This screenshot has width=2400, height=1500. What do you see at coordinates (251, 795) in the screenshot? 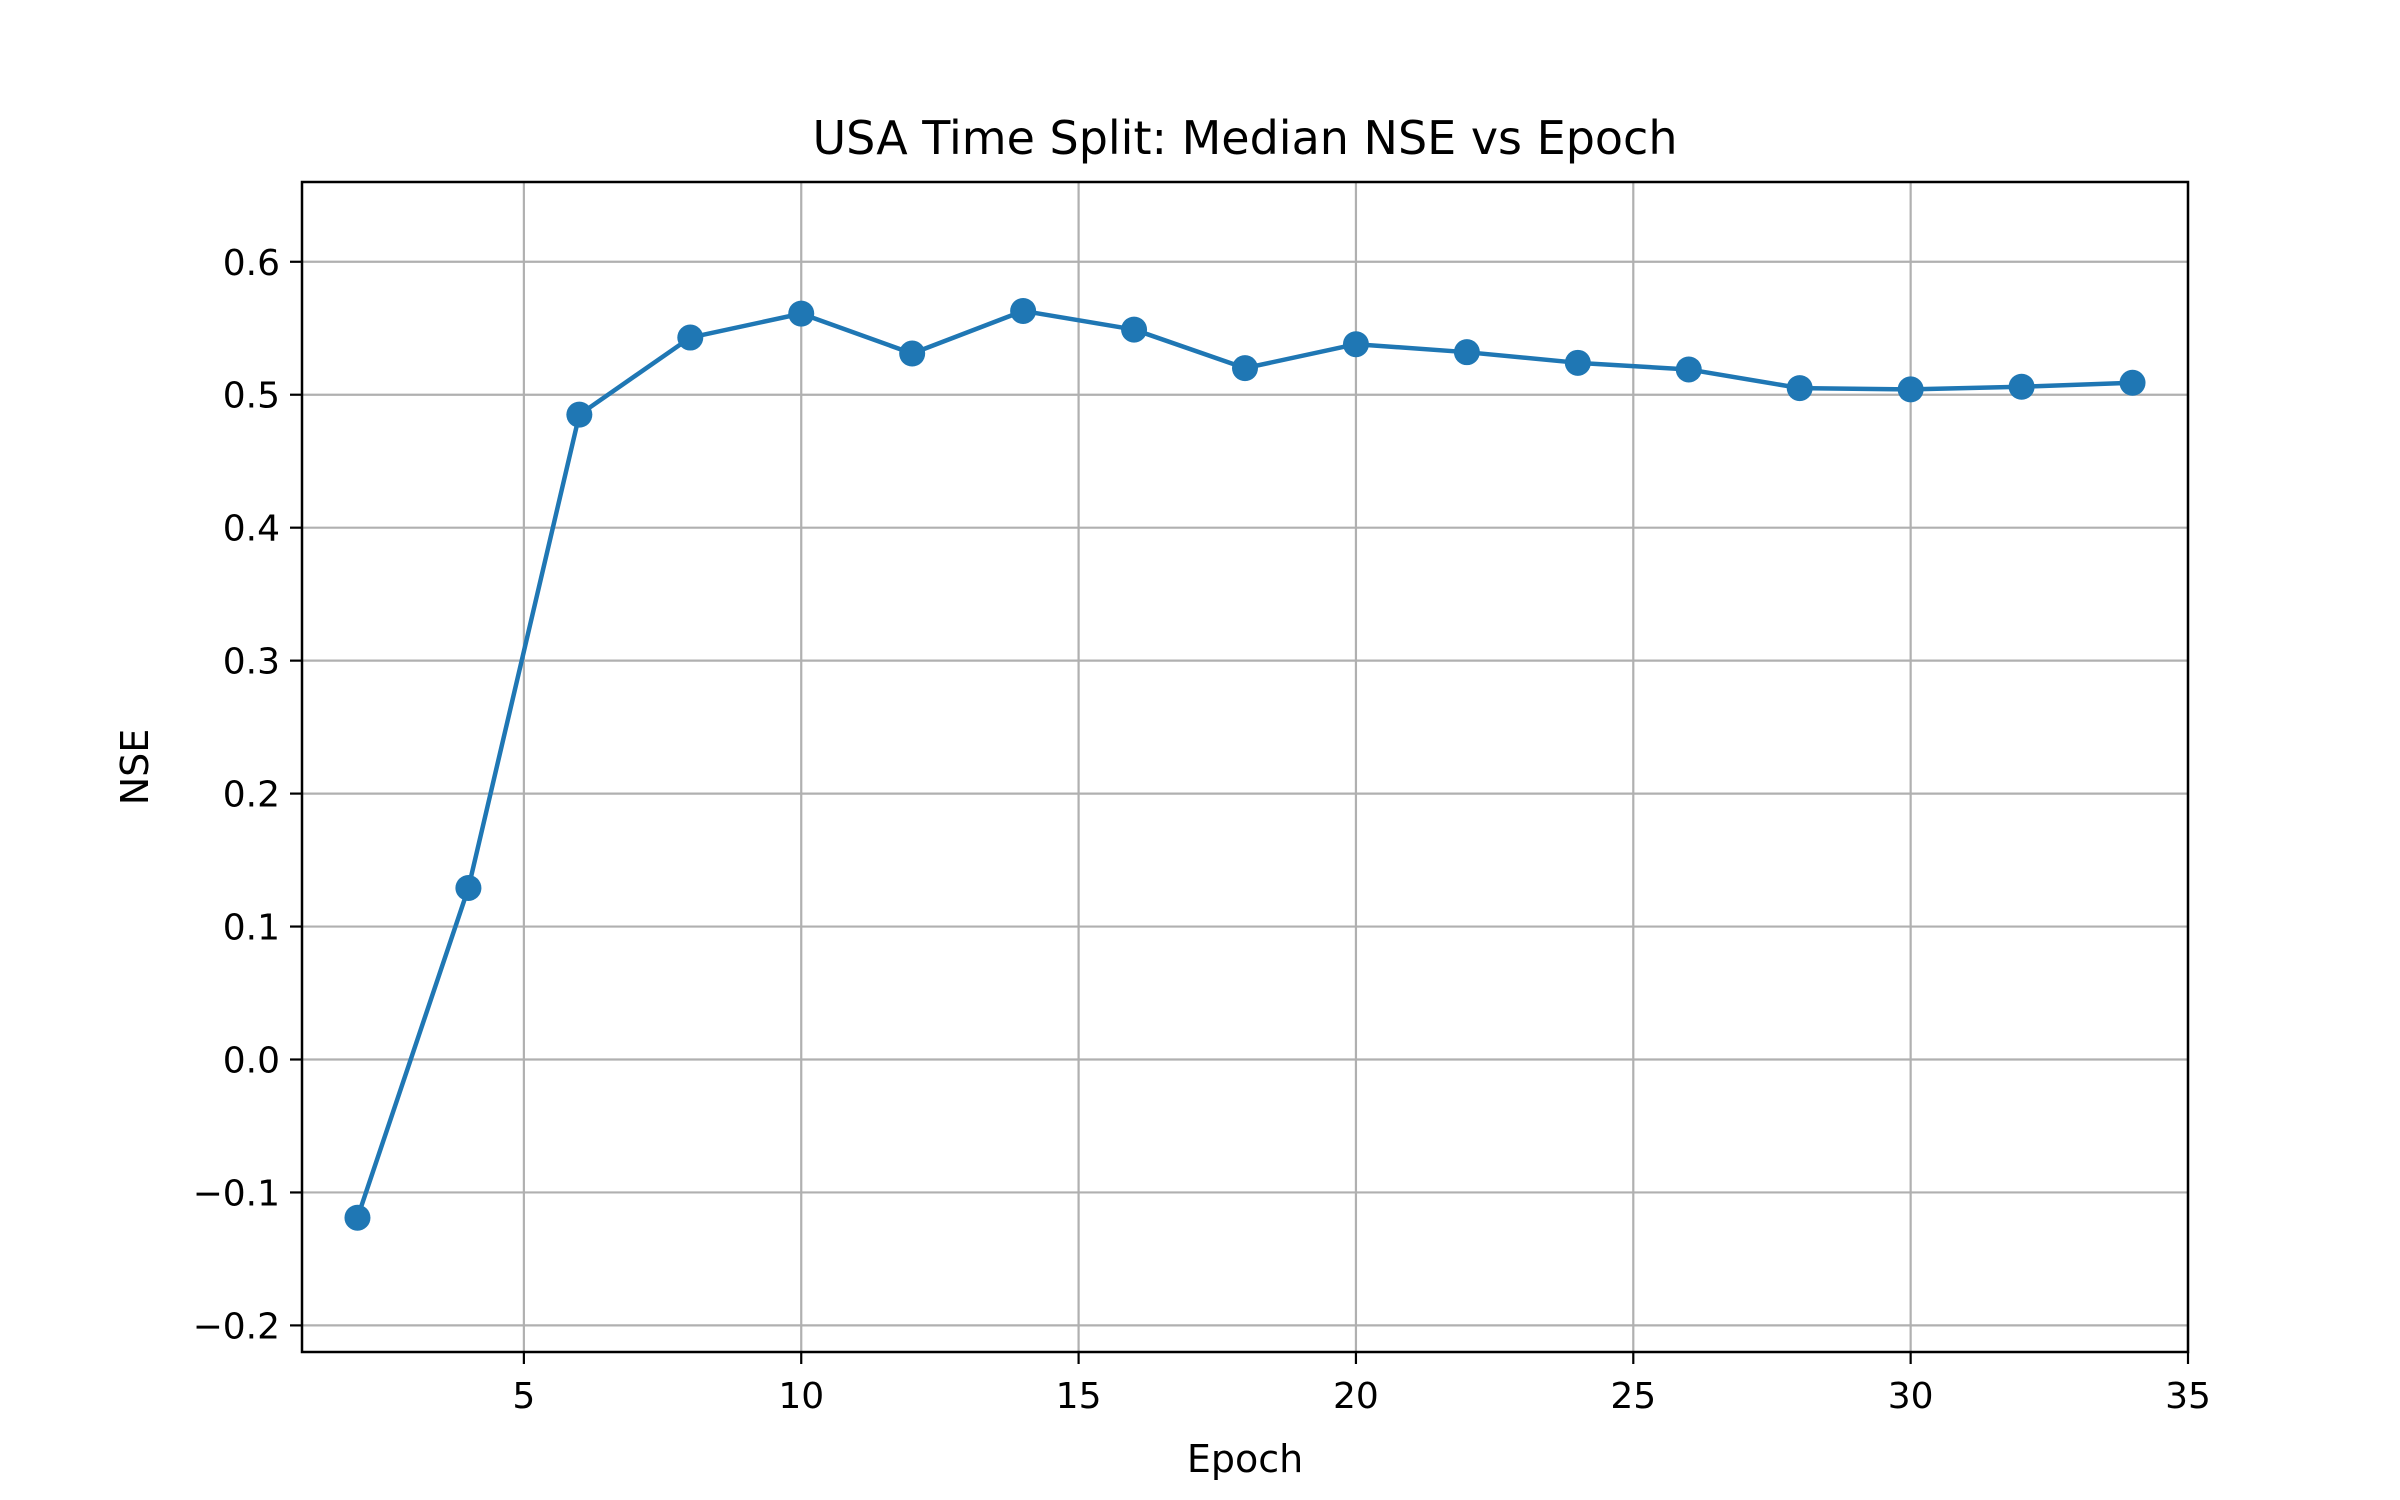
I see `y-tick-label: 0.2` at bounding box center [251, 795].